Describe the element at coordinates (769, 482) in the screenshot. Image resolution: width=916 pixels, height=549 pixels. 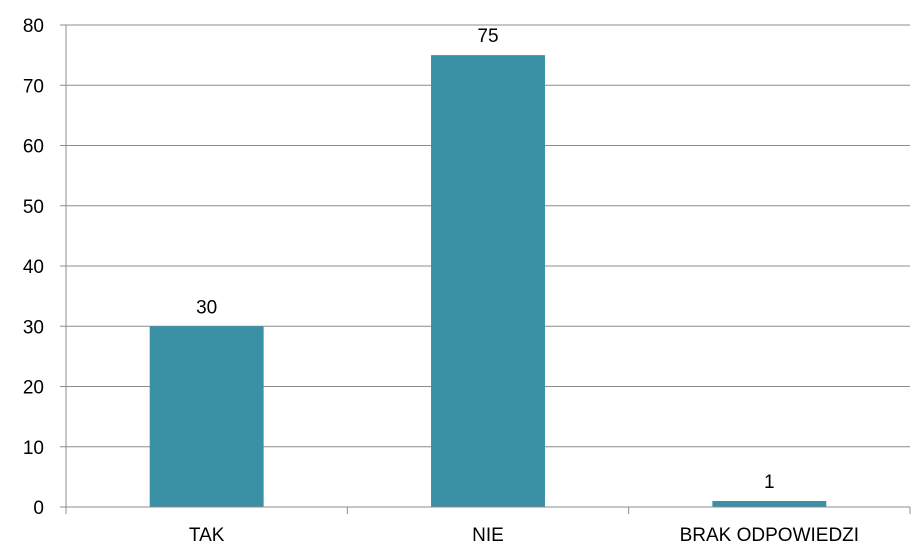
I see `data-label: 1` at that location.